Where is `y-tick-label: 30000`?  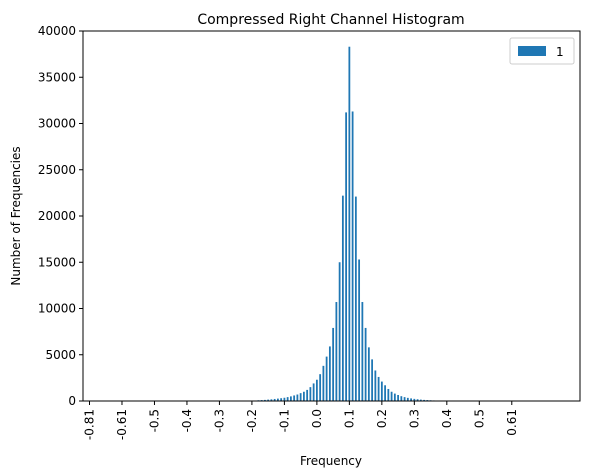 y-tick-label: 30000 is located at coordinates (57, 124).